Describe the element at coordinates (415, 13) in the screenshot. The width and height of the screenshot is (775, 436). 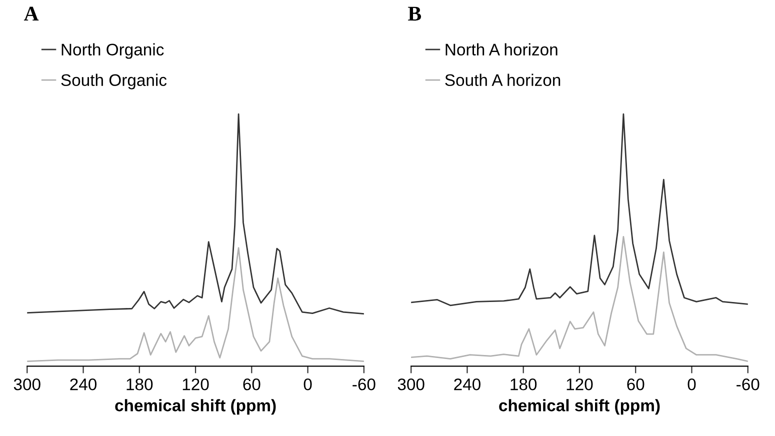
I see `chart-title: B` at that location.